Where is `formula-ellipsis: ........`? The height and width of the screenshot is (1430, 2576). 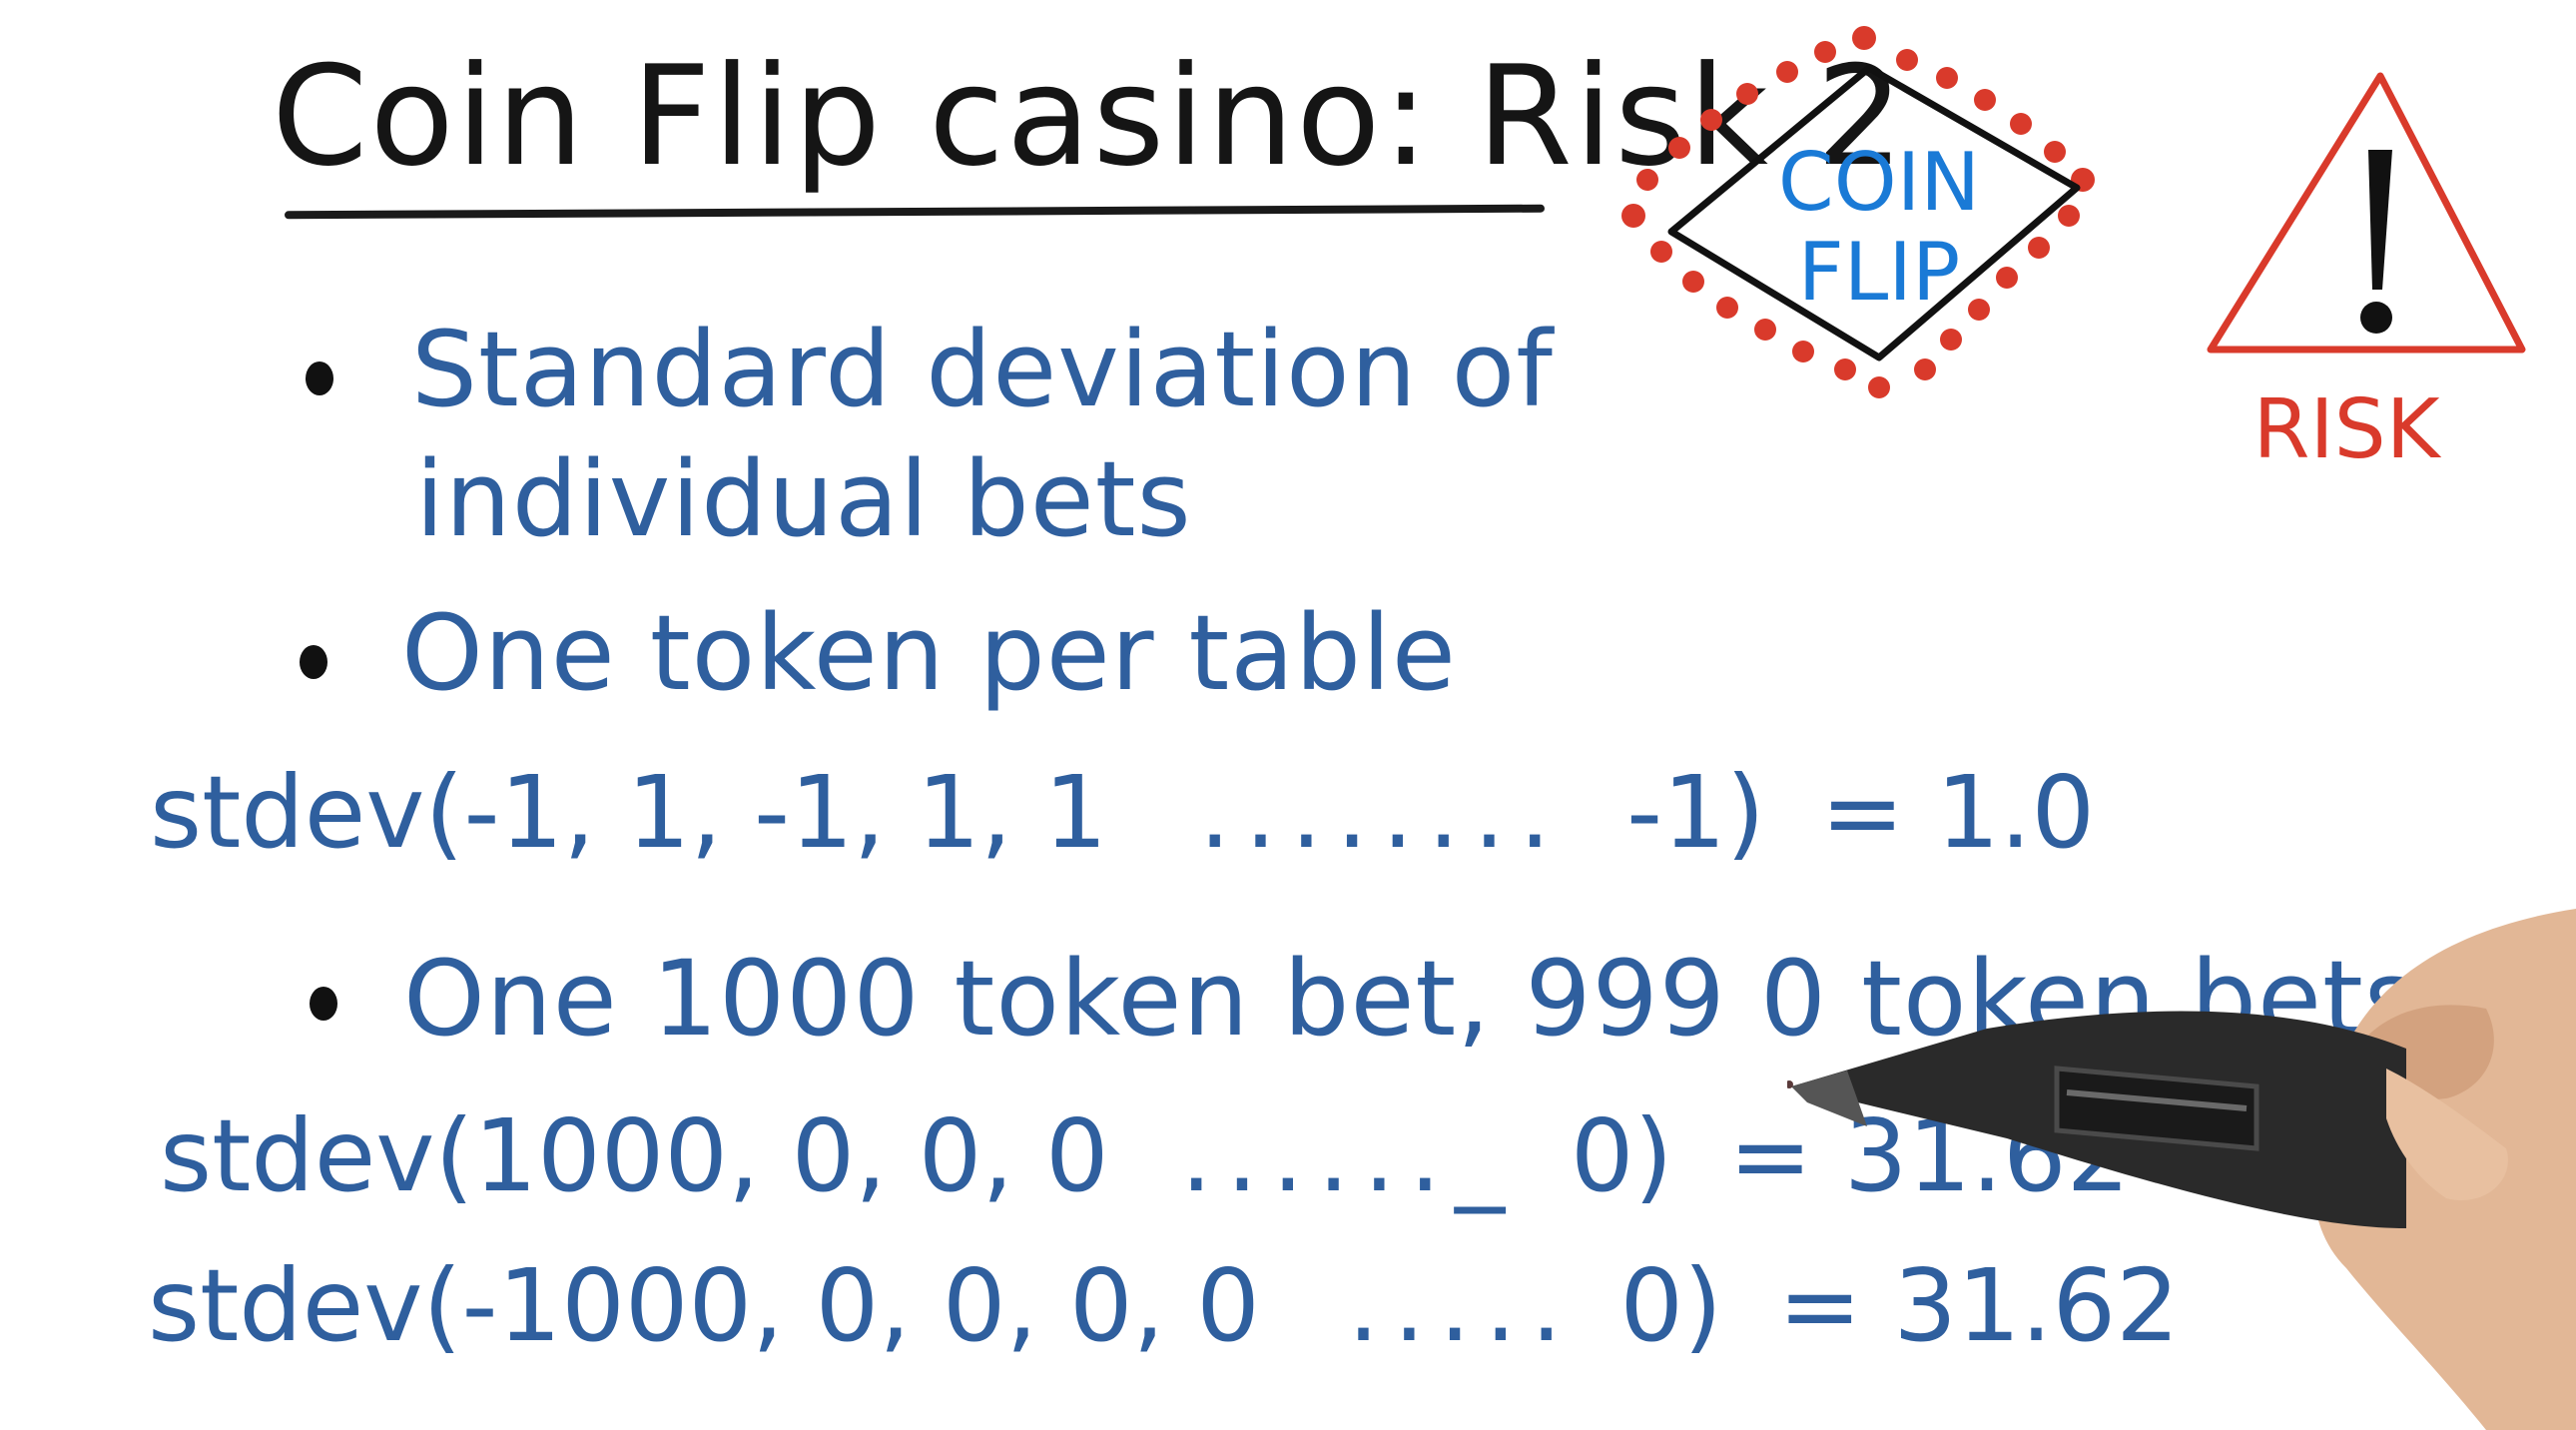 formula-ellipsis: ........ is located at coordinates (1382, 812).